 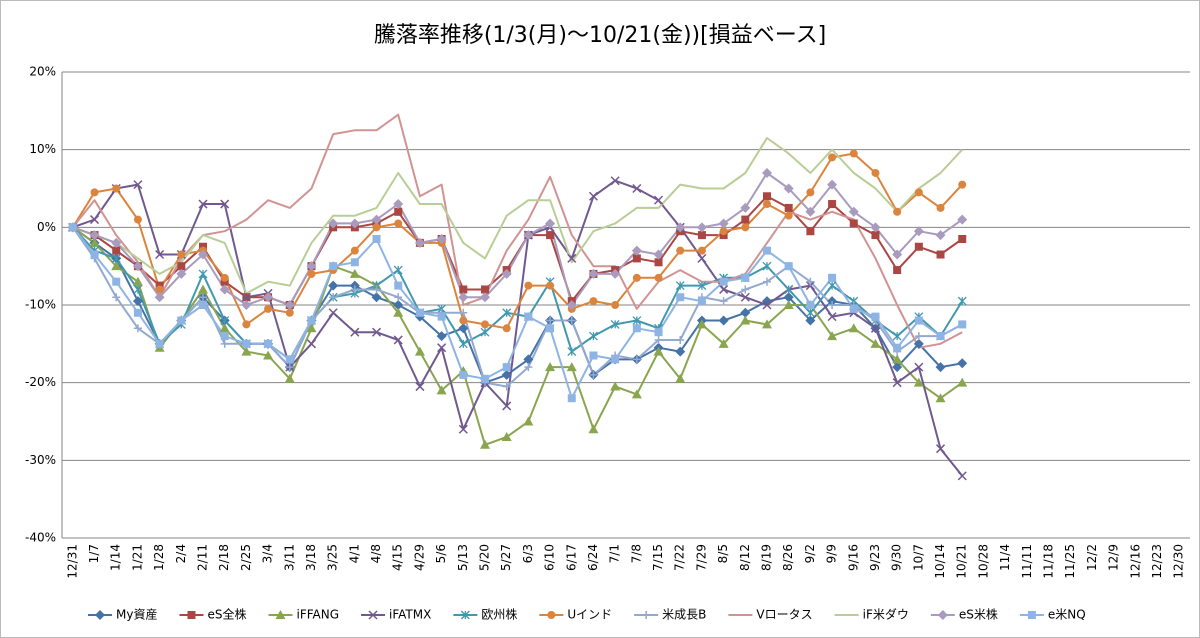 I want to click on x-tick-label: 11/18, so click(x=1049, y=561).